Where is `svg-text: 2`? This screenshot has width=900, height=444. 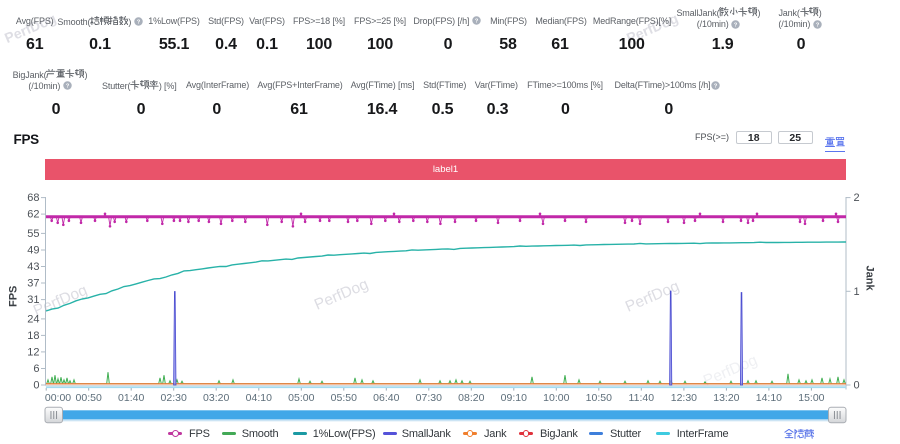
svg-text: 2 is located at coordinates (857, 198).